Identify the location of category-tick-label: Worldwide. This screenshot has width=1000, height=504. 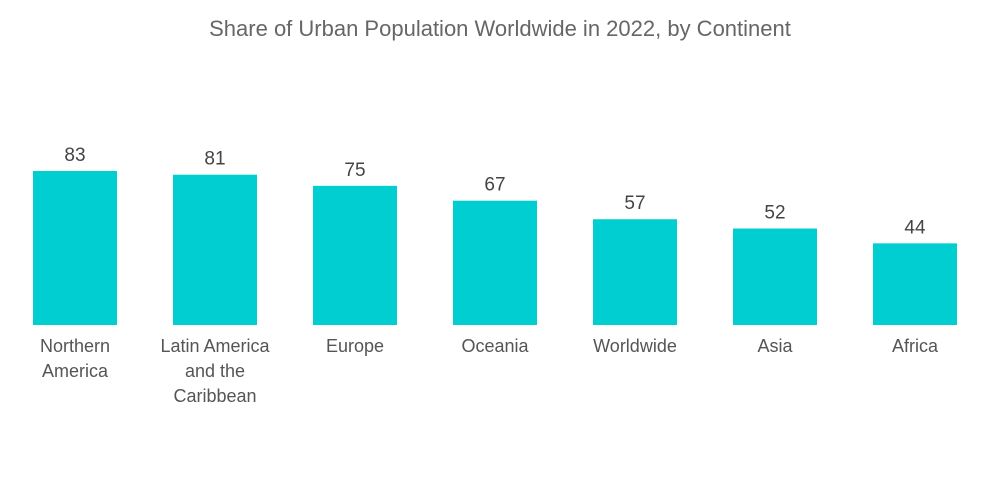
(635, 346).